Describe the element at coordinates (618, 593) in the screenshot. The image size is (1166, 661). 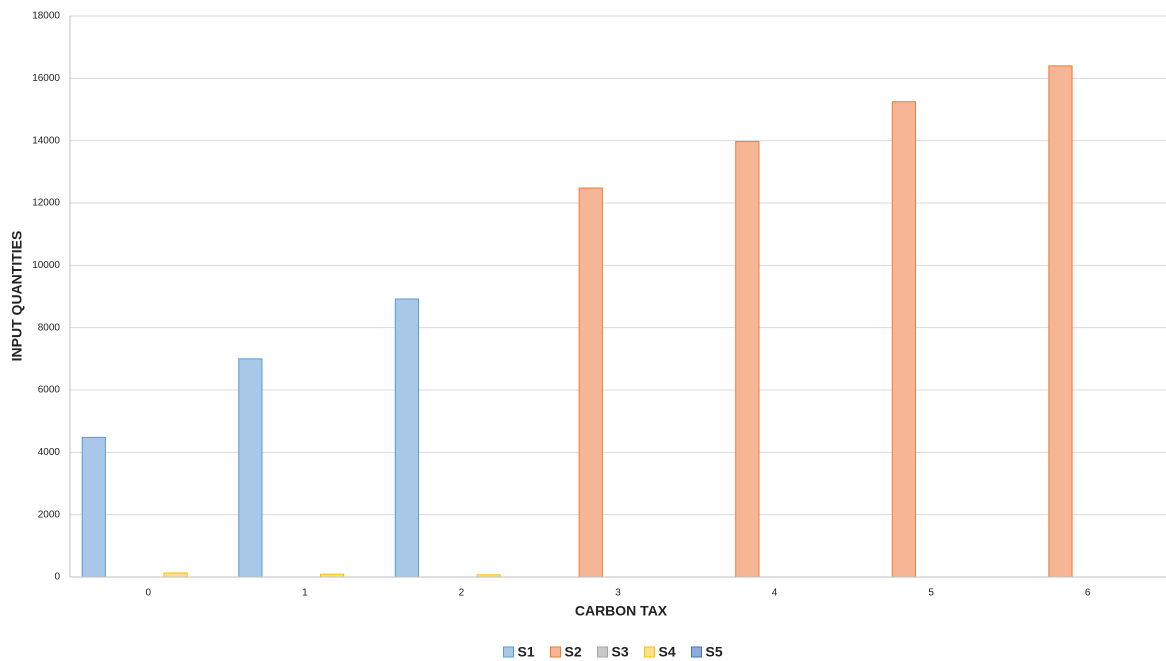
I see `x-tick-label: 3` at that location.